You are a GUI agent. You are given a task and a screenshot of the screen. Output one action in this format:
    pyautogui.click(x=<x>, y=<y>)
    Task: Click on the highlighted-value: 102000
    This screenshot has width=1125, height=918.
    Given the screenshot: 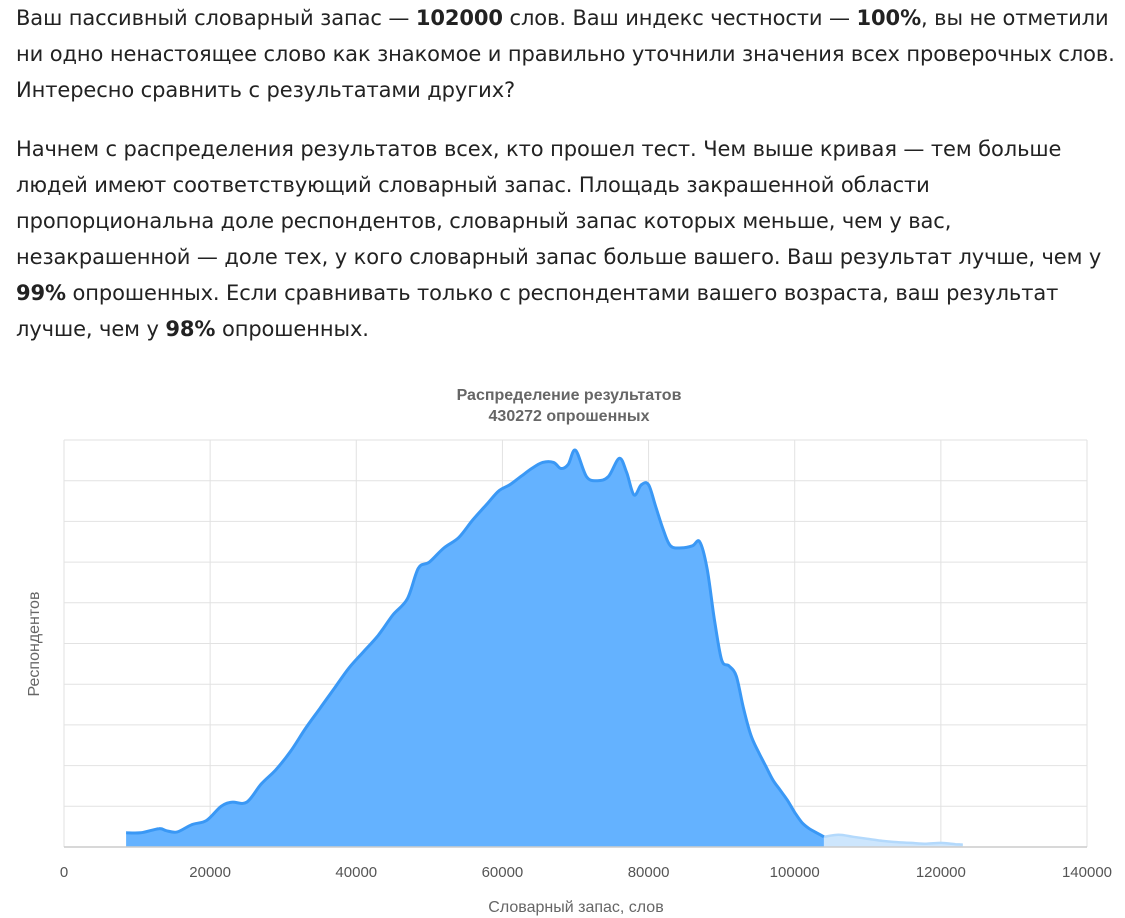 What is the action you would take?
    pyautogui.click(x=459, y=18)
    